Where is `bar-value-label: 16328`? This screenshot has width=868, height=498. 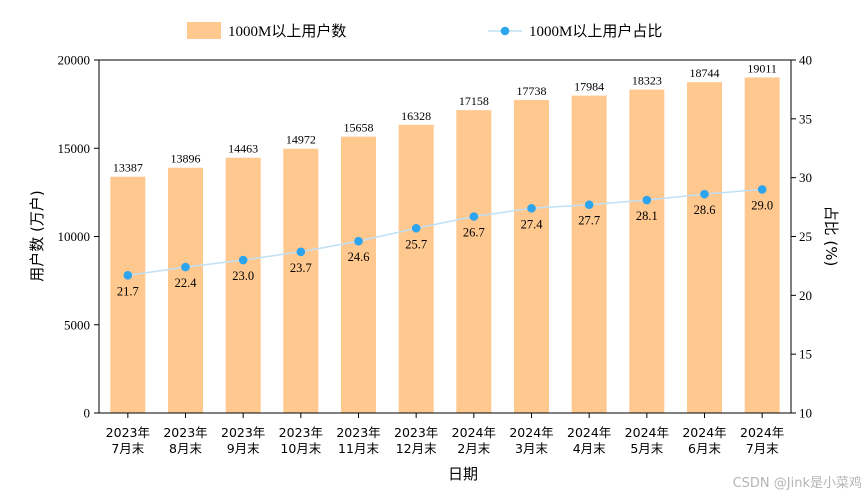 bar-value-label: 16328 is located at coordinates (416, 116).